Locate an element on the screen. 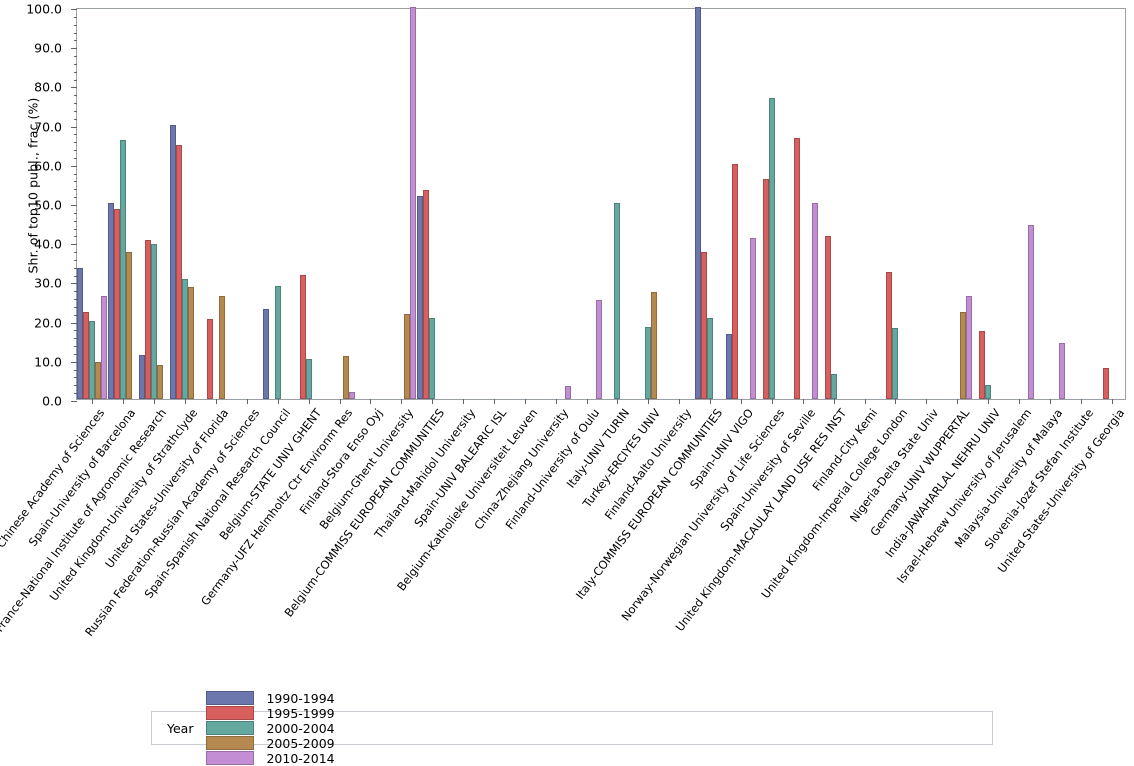 Image resolution: width=1134 pixels, height=766 pixels. legend-entry: 2010-2014 is located at coordinates (270, 758).